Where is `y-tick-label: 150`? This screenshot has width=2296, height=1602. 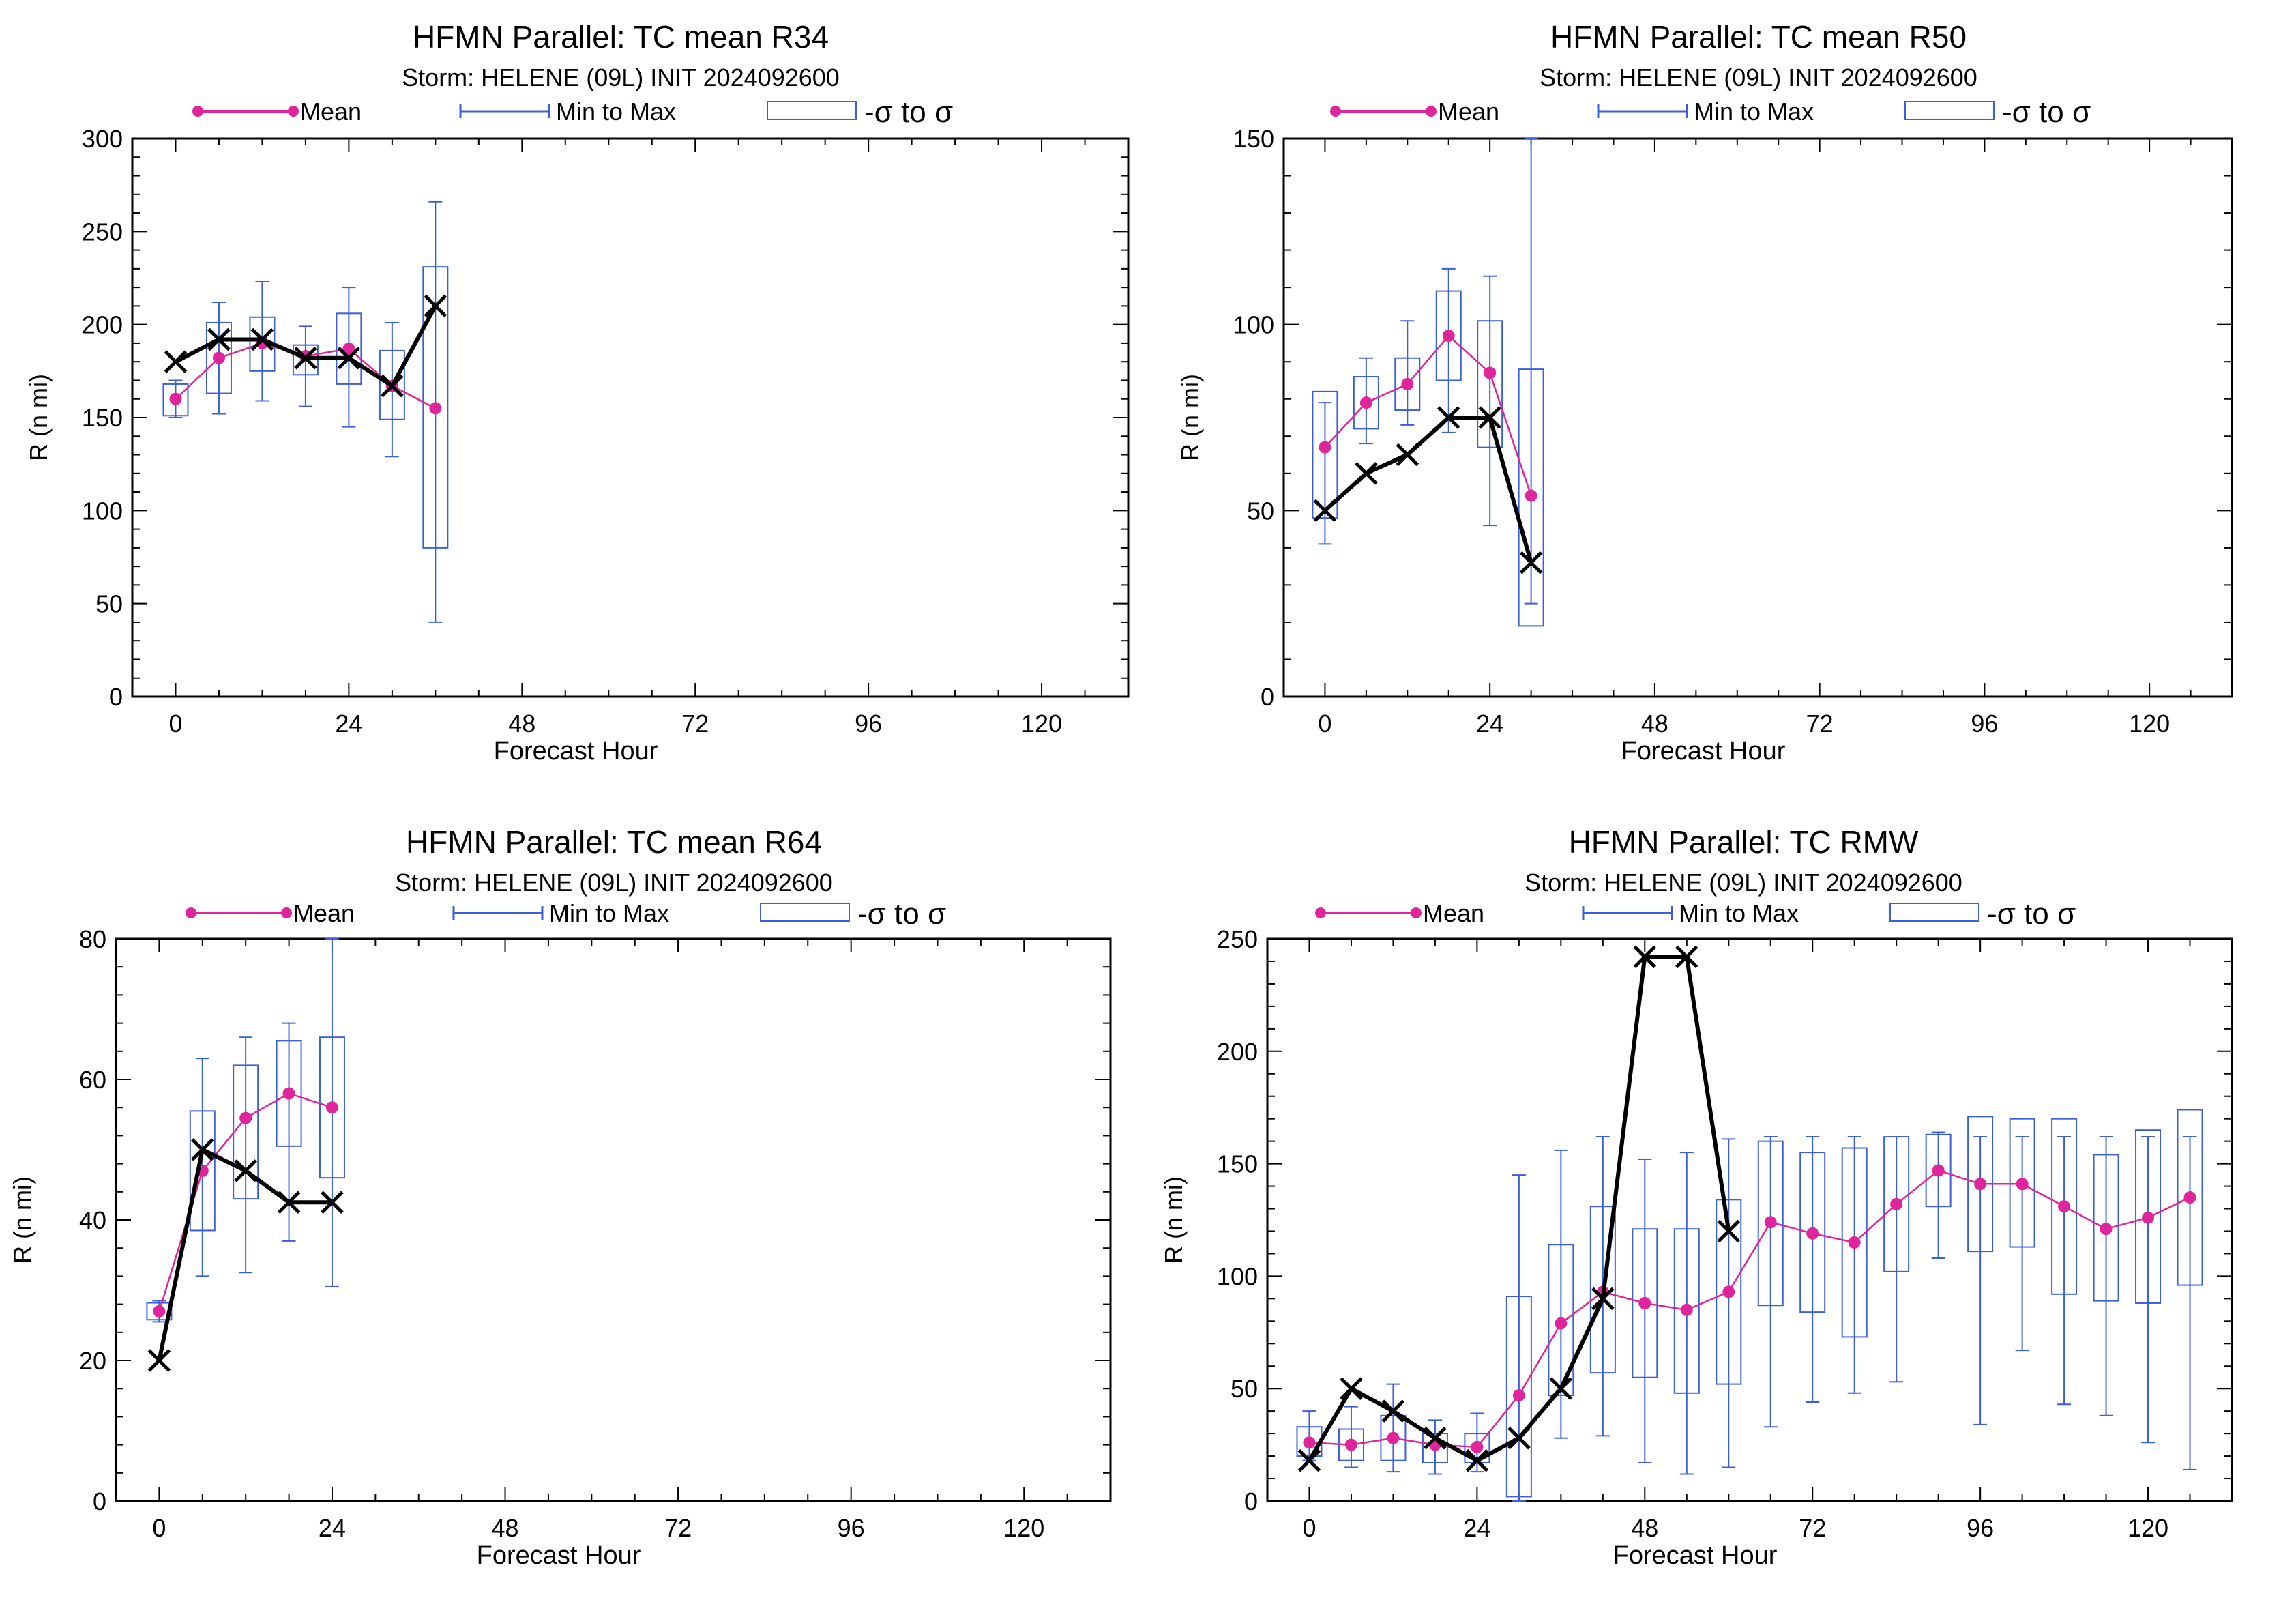
y-tick-label: 150 is located at coordinates (102, 418).